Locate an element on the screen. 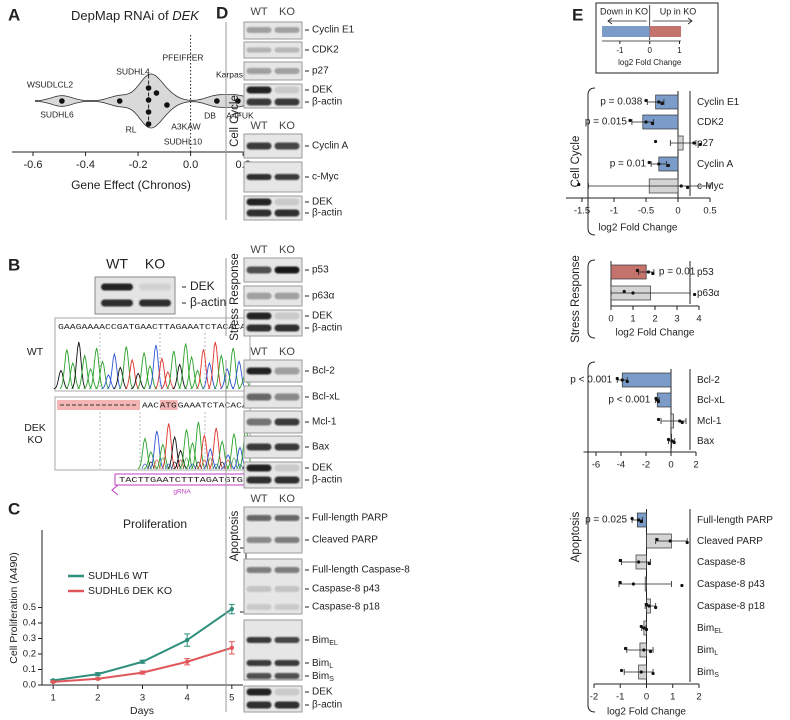  insertion-highlight is located at coordinates (168, 405).